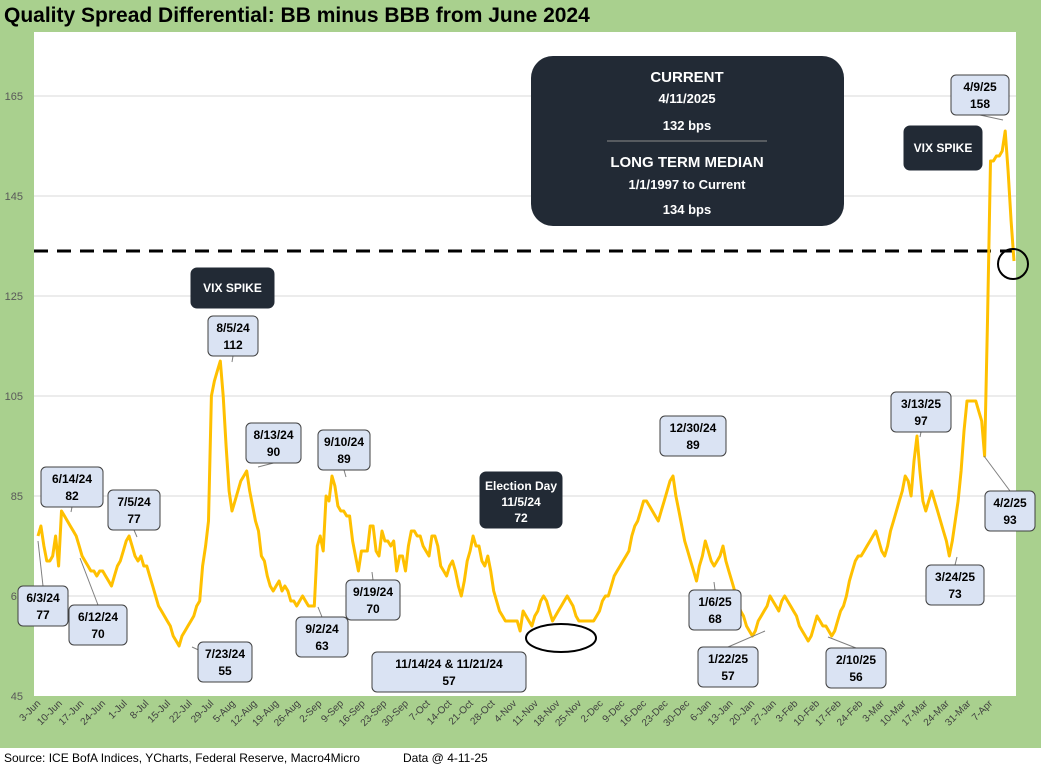 This screenshot has height=774, width=1041. Describe the element at coordinates (980, 104) in the screenshot. I see `callout-value: 158` at that location.